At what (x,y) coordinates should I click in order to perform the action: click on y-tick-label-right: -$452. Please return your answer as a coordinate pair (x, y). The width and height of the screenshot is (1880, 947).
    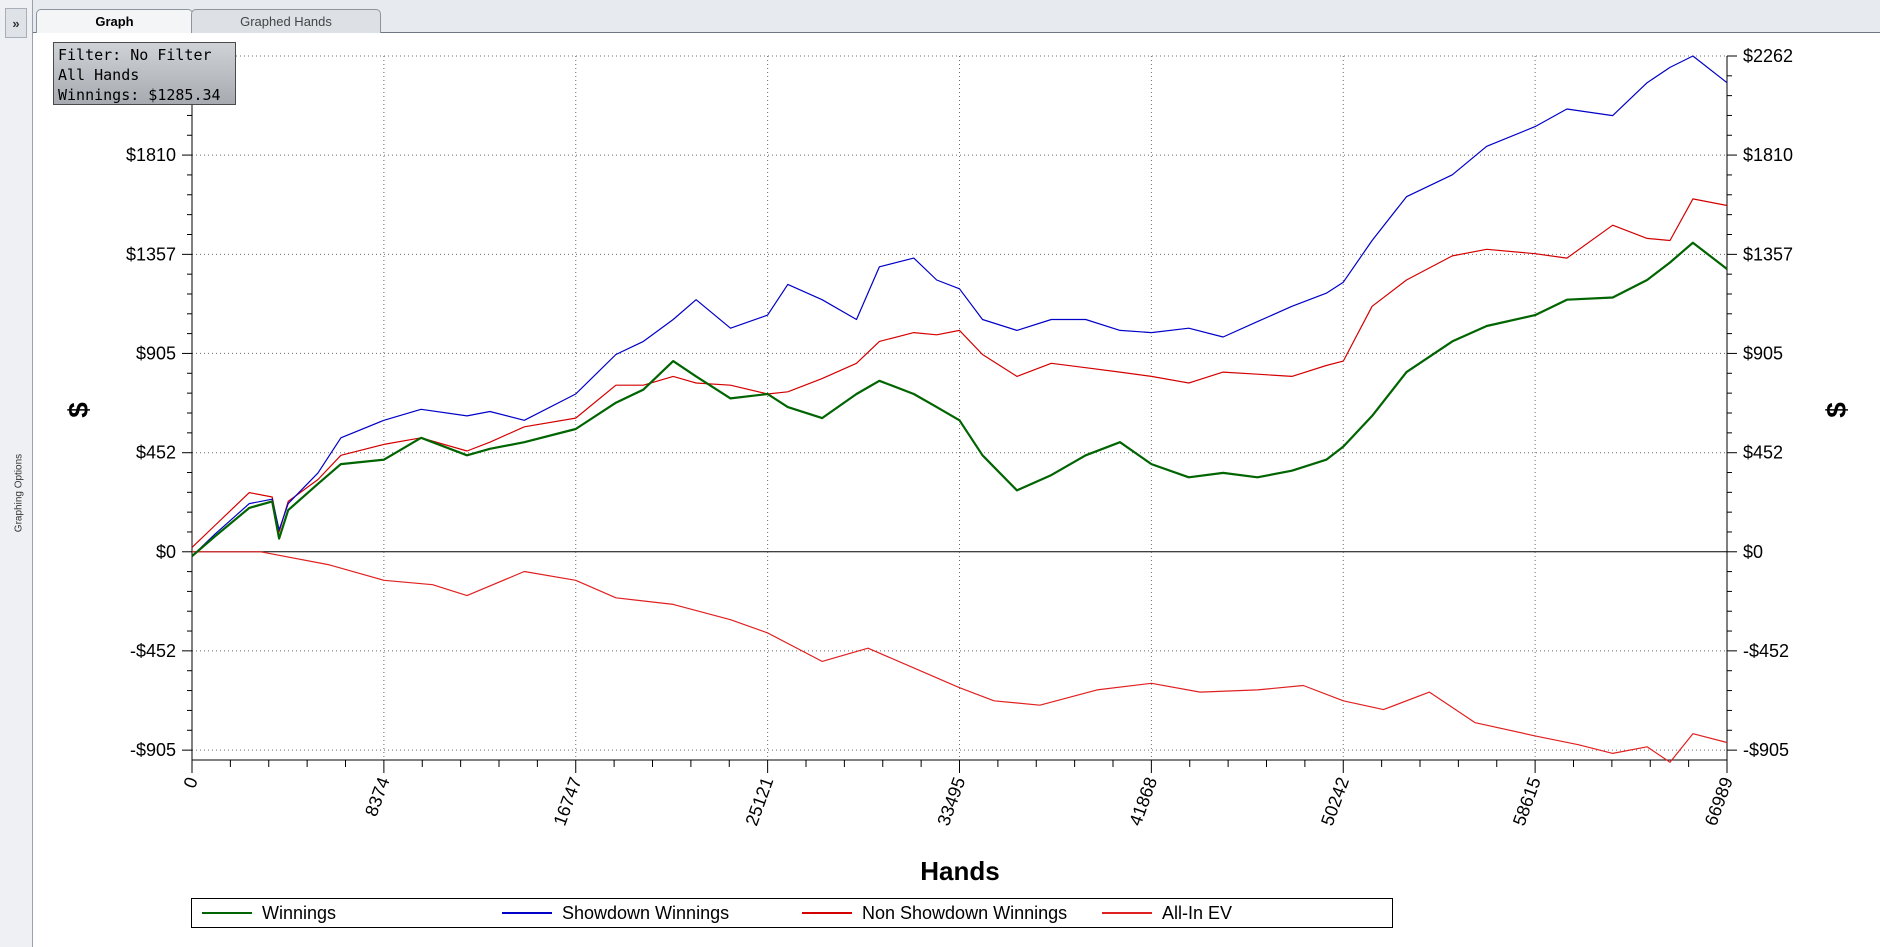
    Looking at the image, I should click on (1766, 651).